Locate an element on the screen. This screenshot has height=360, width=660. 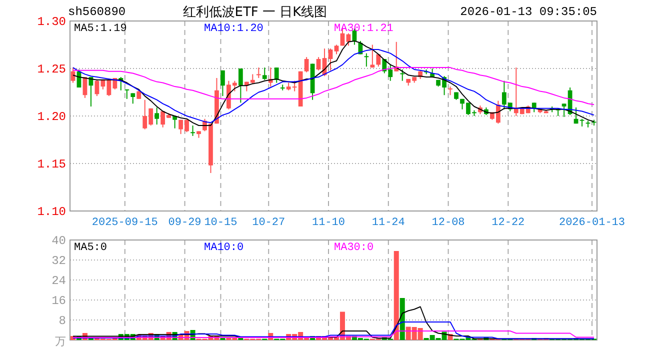
text: MA10:1.20 is located at coordinates (234, 29).